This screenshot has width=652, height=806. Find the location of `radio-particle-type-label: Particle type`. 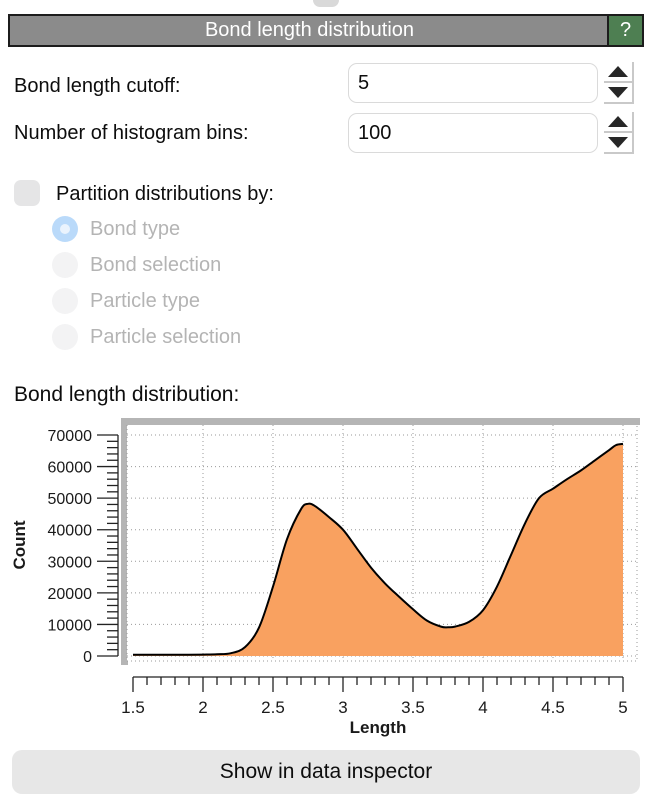

radio-particle-type-label: Particle type is located at coordinates (145, 301).